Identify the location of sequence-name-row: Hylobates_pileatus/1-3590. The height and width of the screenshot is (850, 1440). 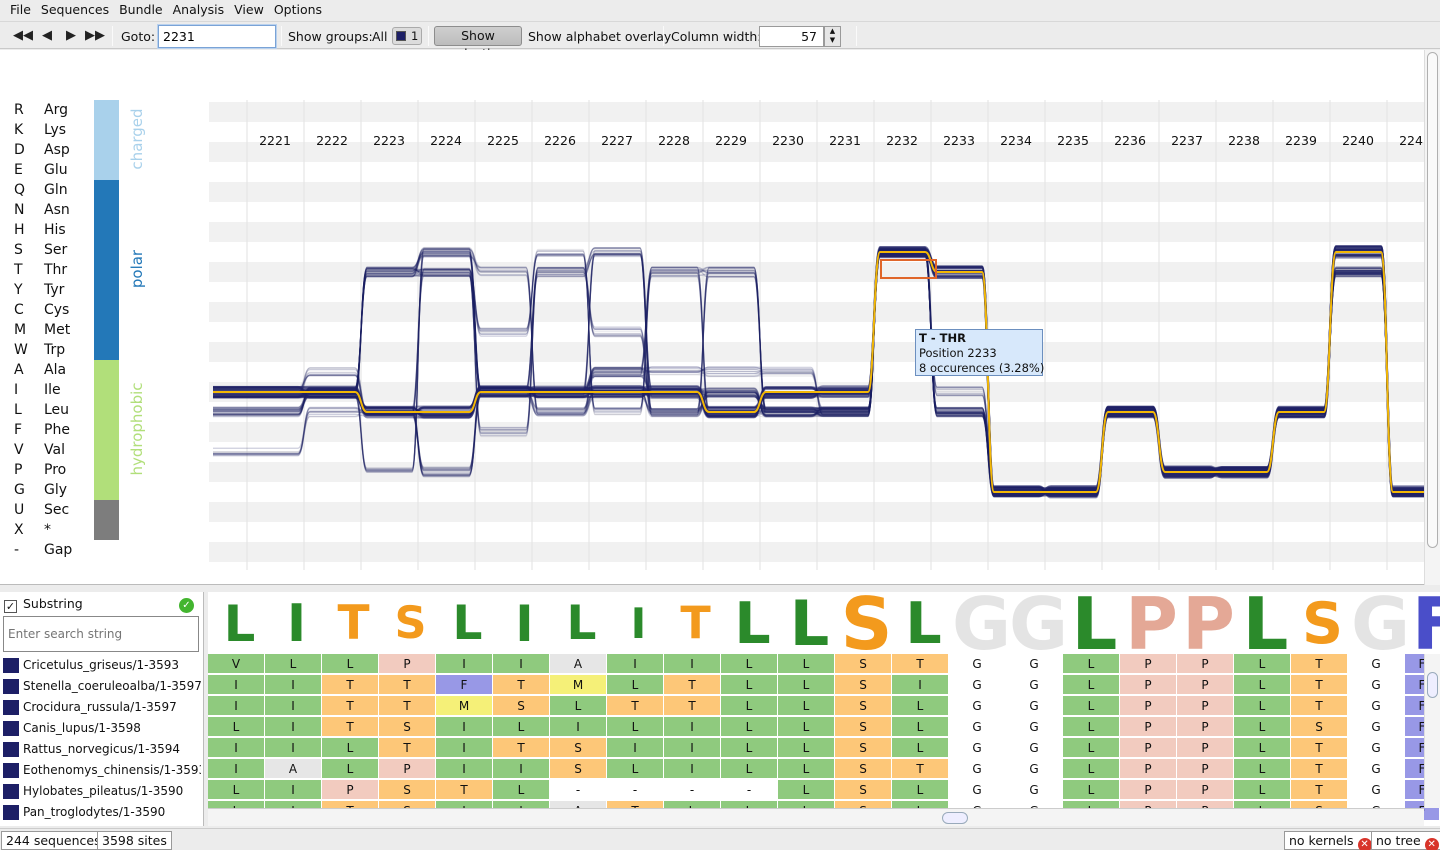
(102, 791).